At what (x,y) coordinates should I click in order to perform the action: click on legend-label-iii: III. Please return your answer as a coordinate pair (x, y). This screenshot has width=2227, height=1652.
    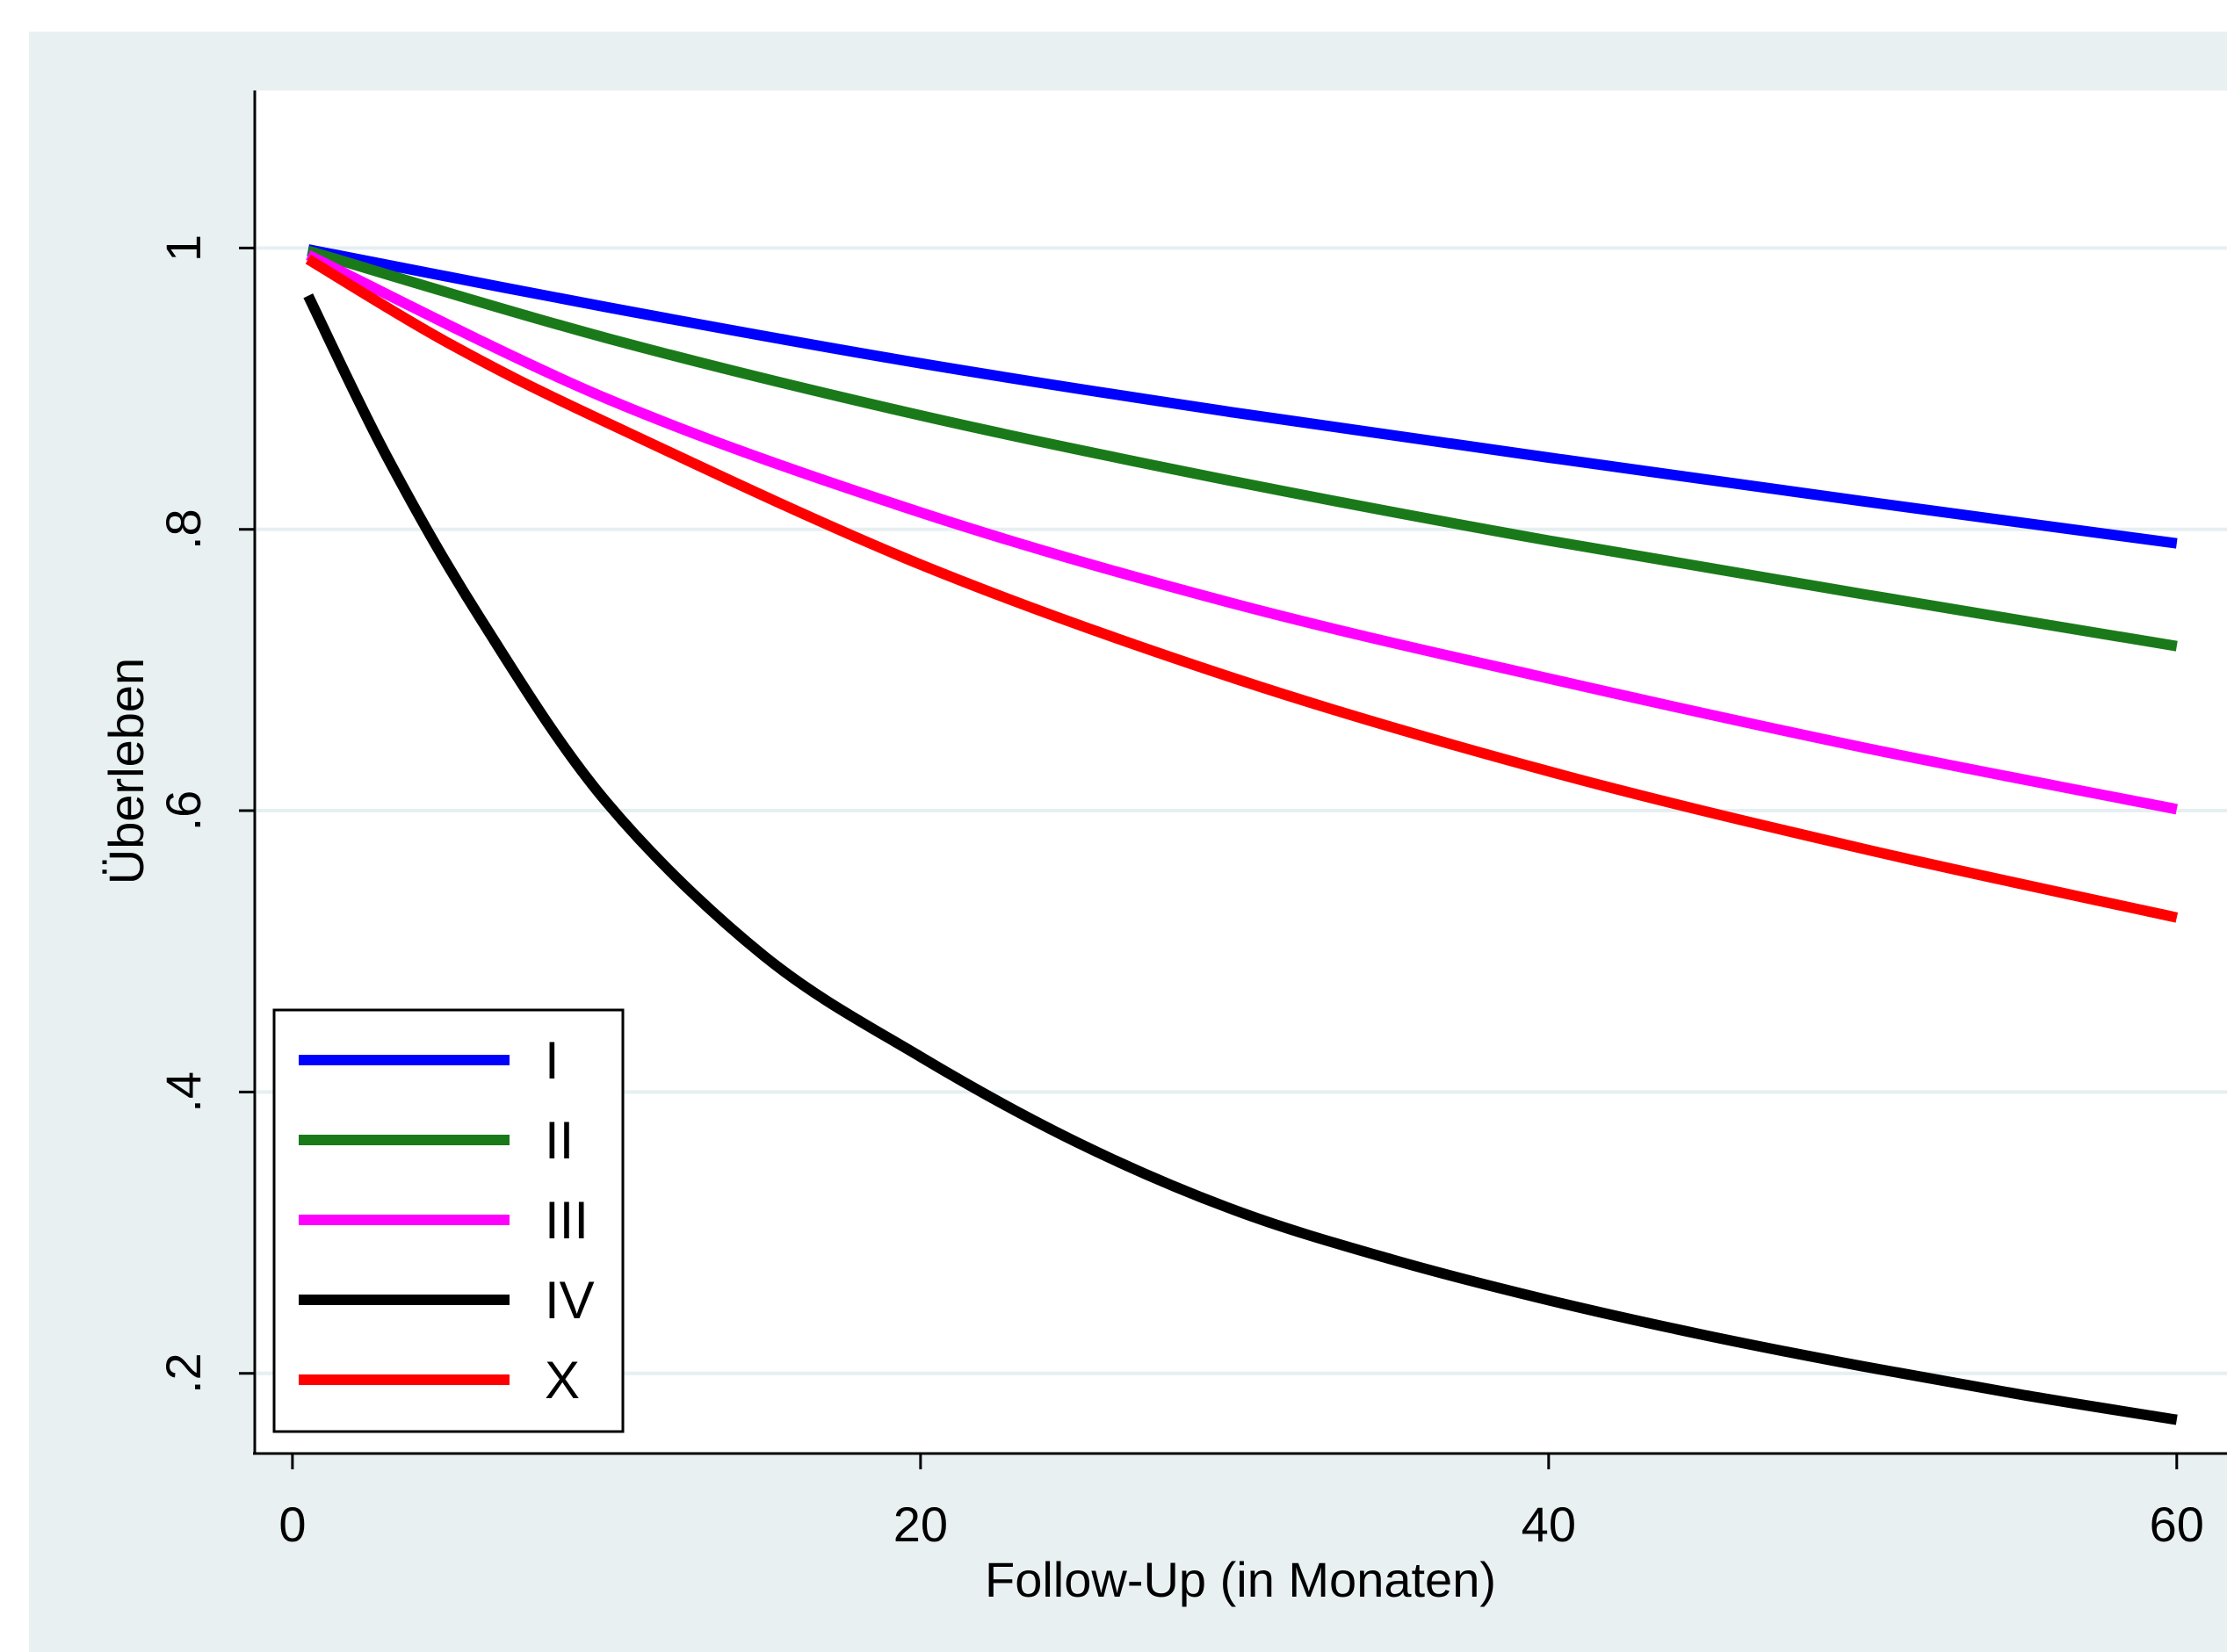
    Looking at the image, I should click on (567, 1220).